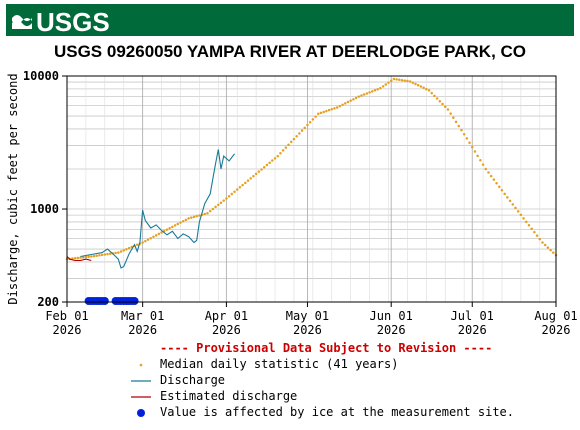 This screenshot has width=580, height=430. I want to click on x-tick-label: Jul 01, so click(472, 316).